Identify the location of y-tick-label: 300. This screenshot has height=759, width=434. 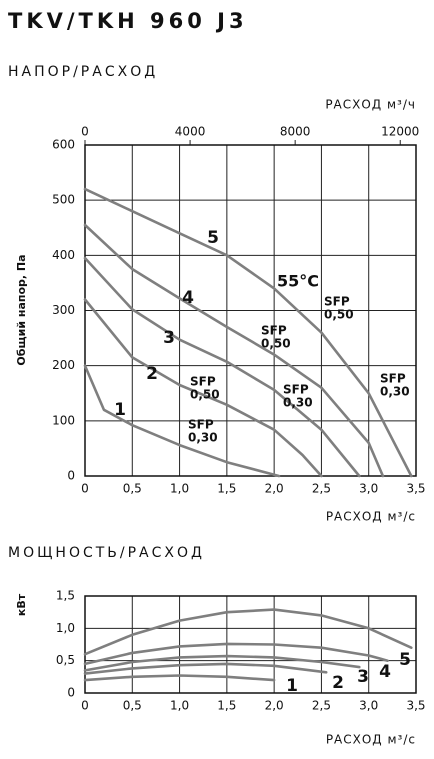
(63, 310).